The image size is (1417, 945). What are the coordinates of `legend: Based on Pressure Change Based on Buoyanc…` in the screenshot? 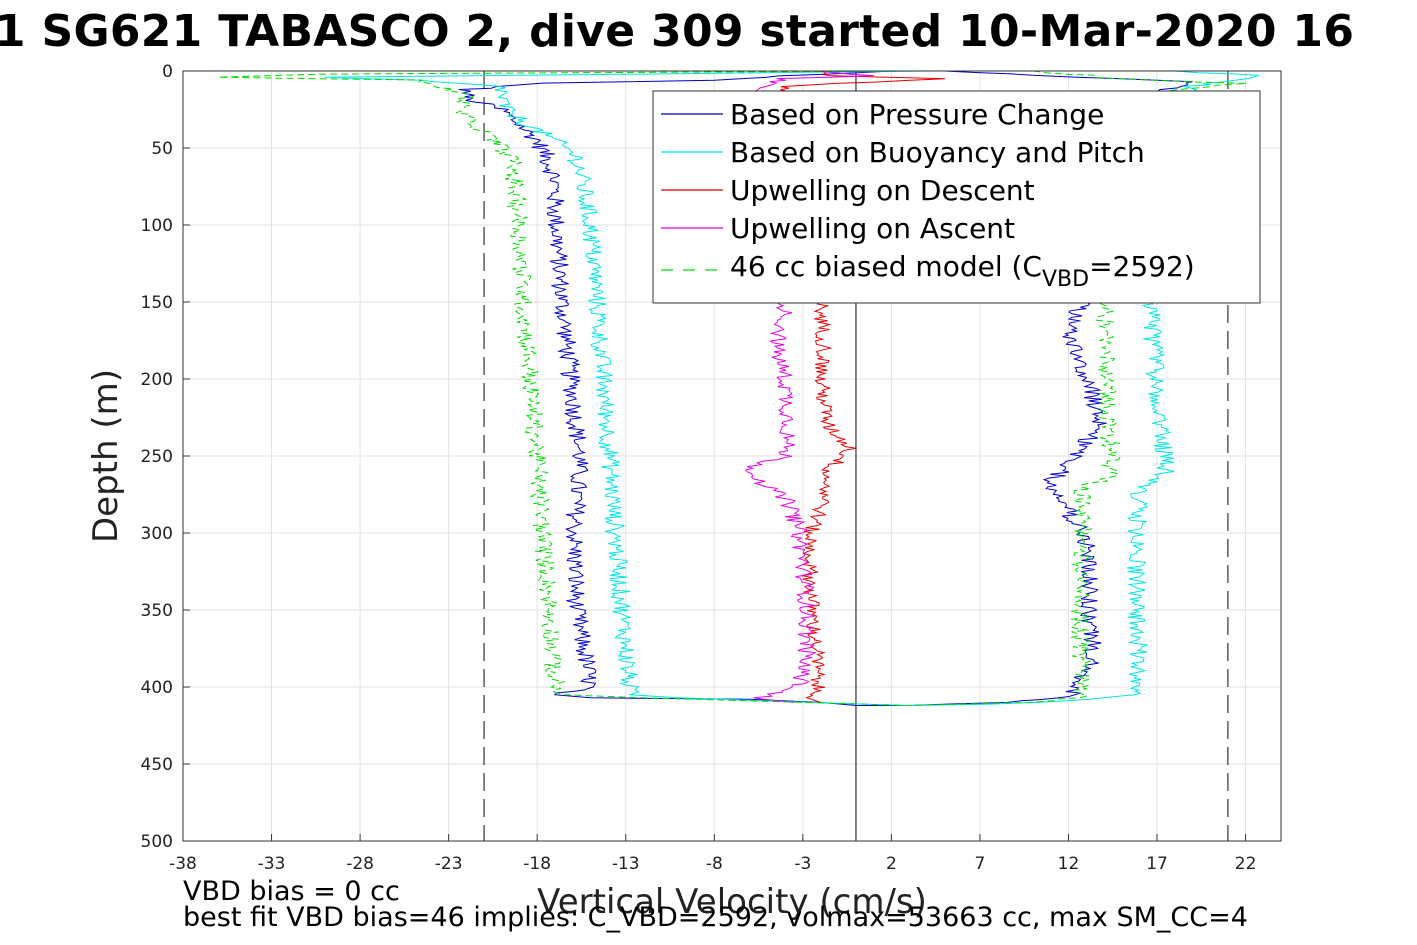 It's located at (956, 197).